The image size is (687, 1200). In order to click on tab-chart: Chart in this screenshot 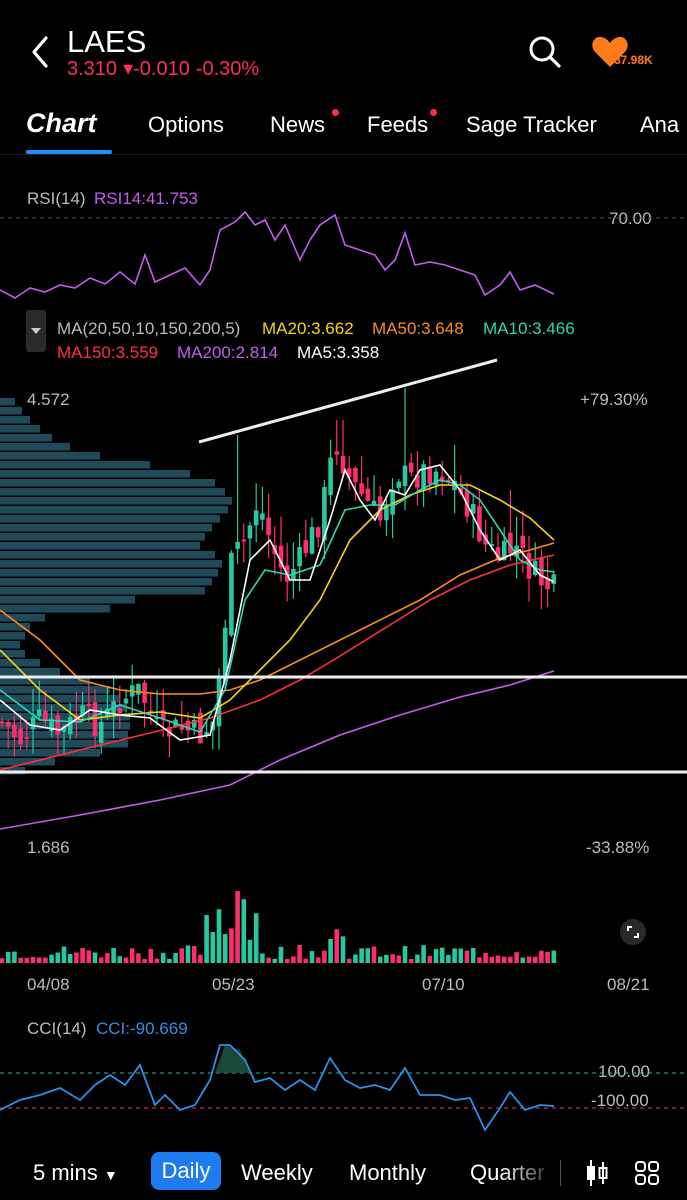, I will do `click(61, 123)`.